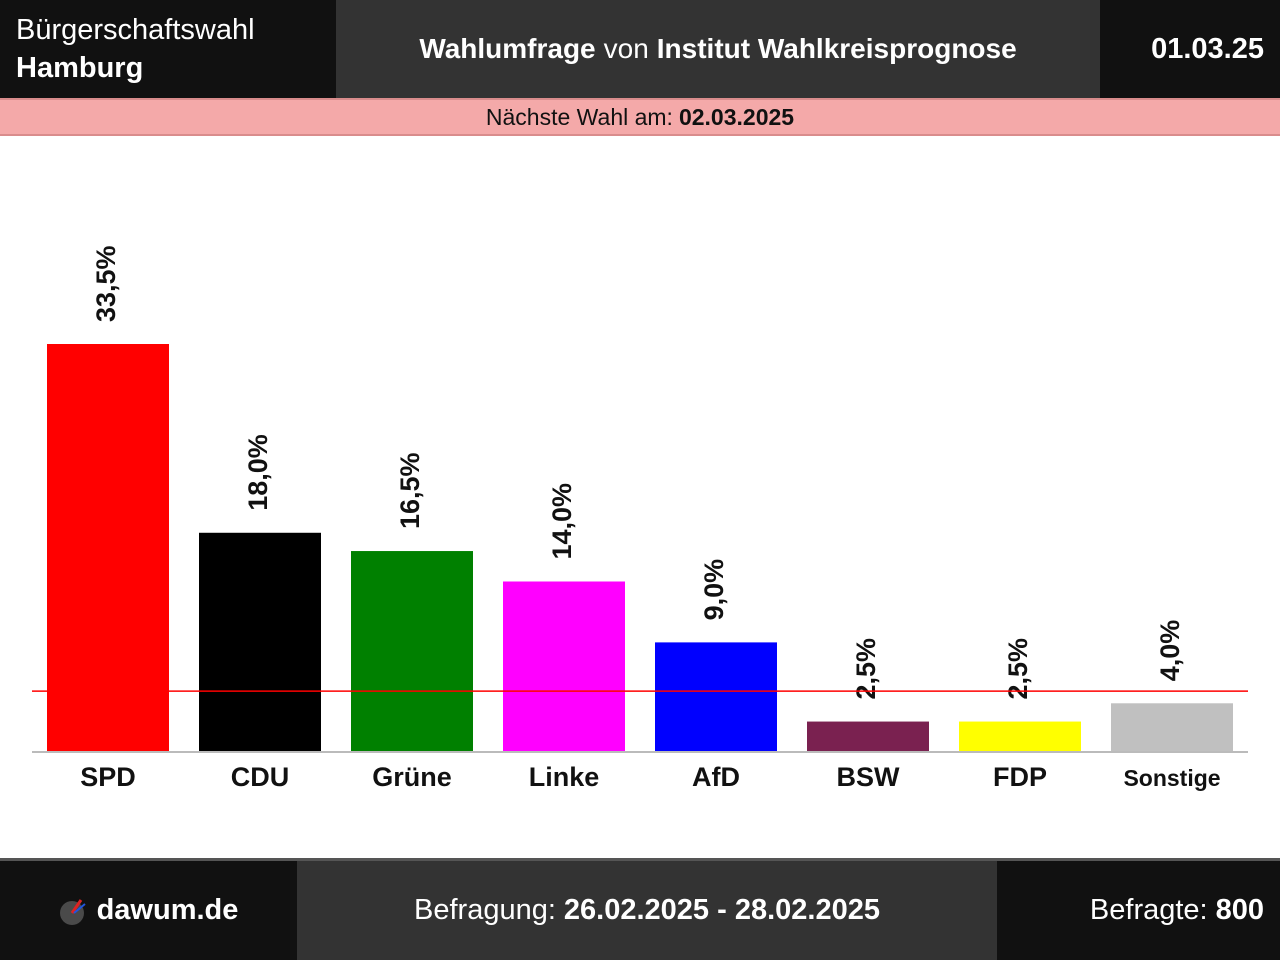 This screenshot has width=1280, height=960. What do you see at coordinates (1171, 778) in the screenshot?
I see `category-label-sonstige: Sonstige` at bounding box center [1171, 778].